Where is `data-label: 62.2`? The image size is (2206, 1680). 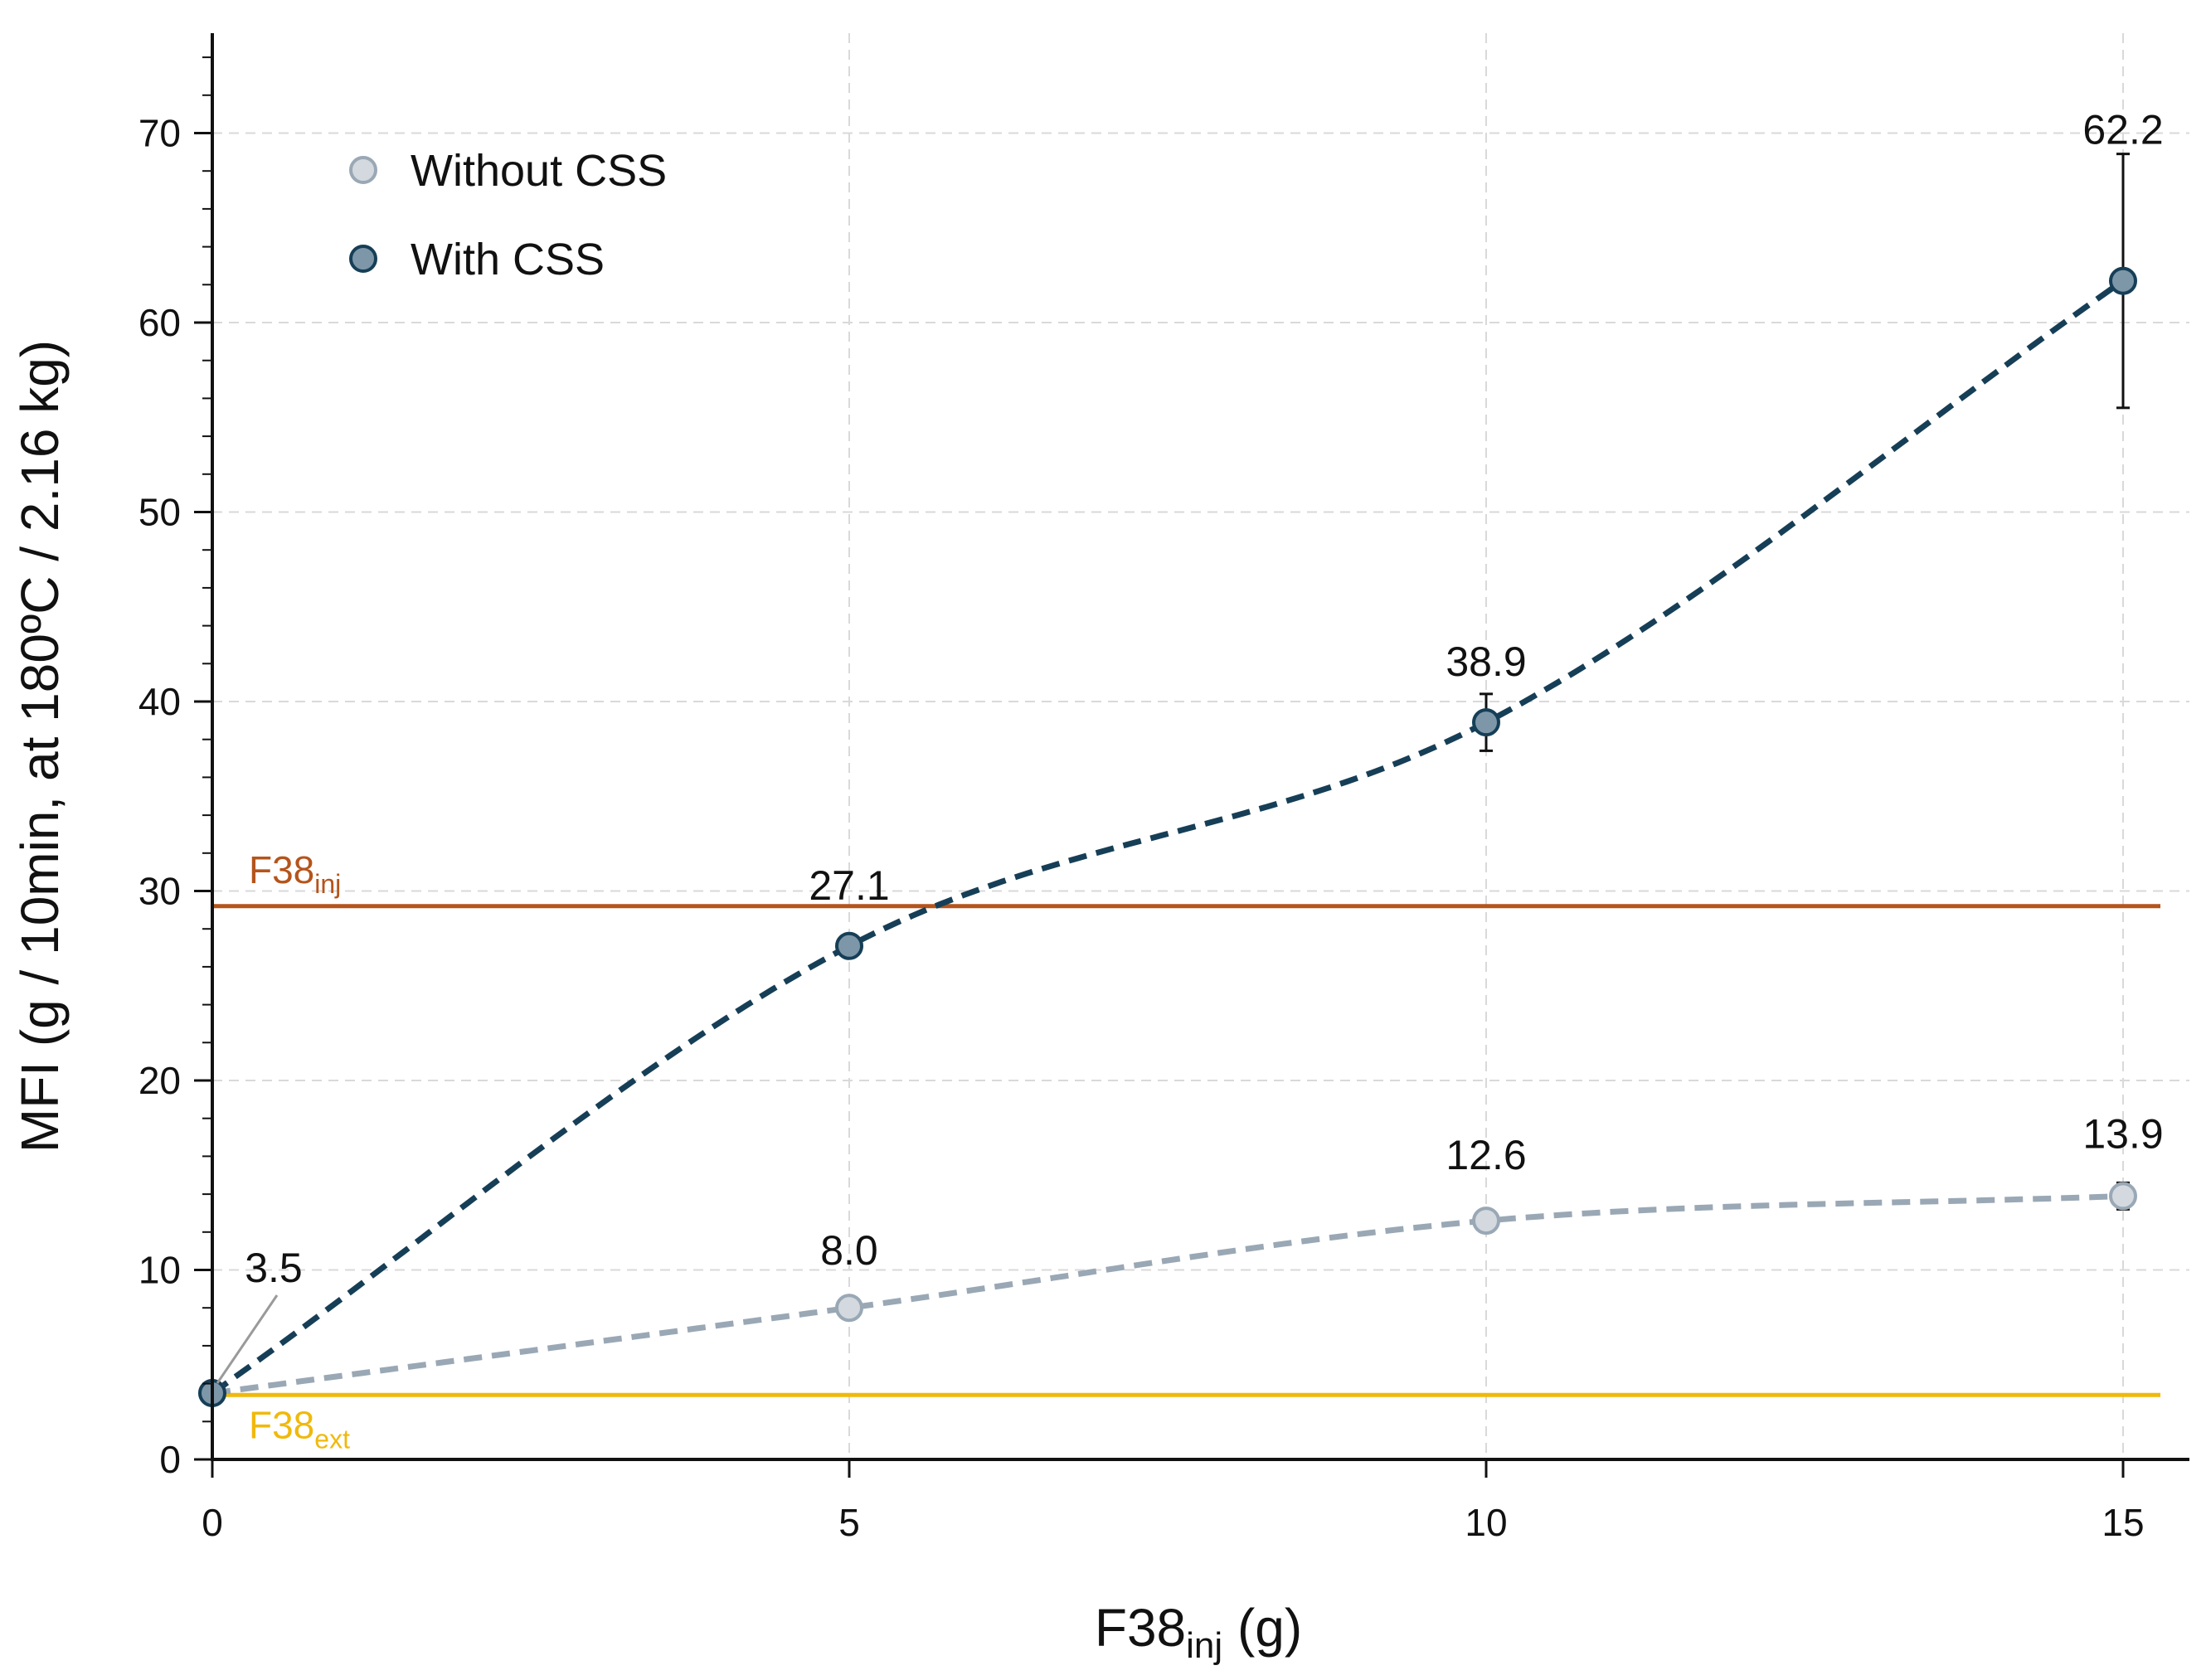 data-label: 62.2 is located at coordinates (2122, 130).